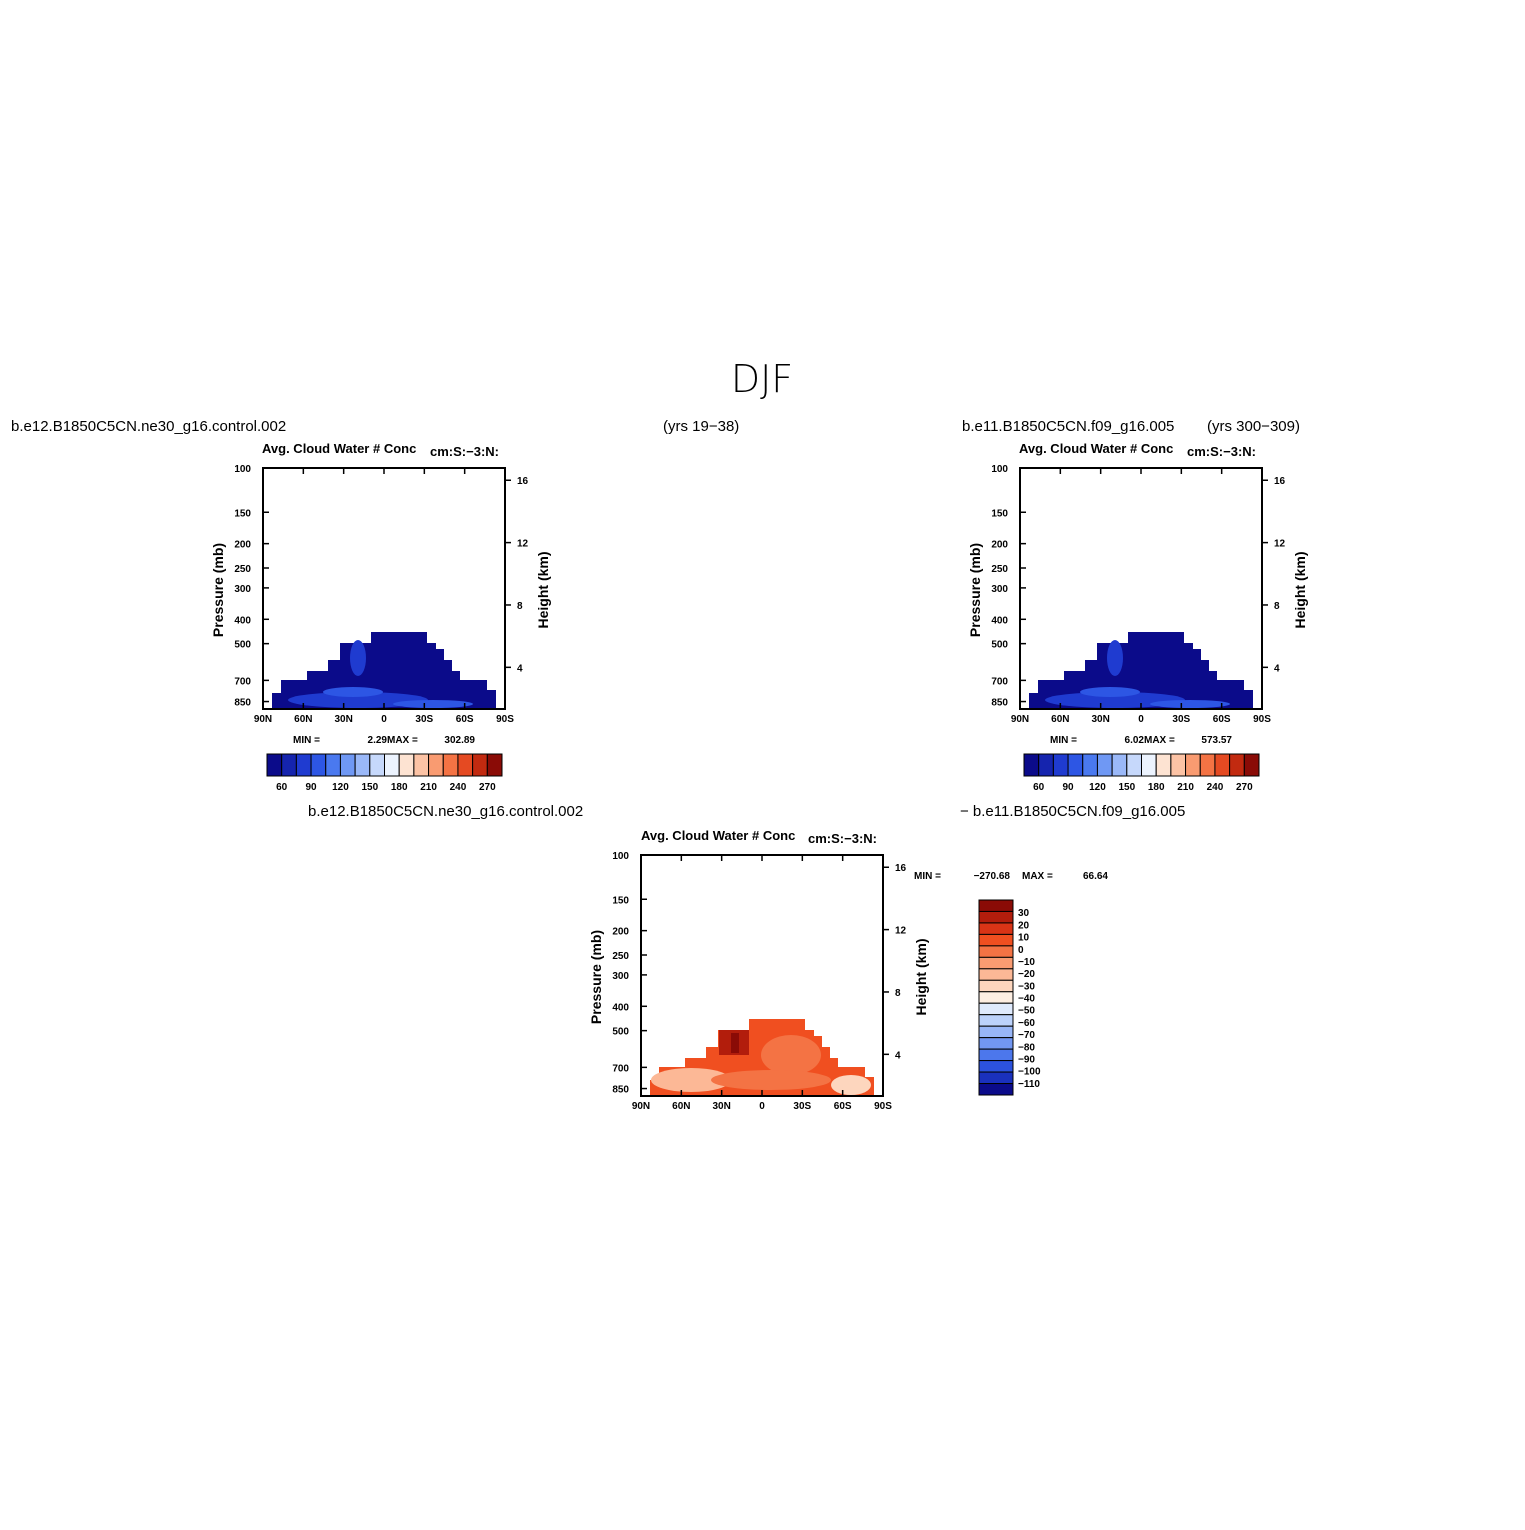 This screenshot has height=1530, width=1525. What do you see at coordinates (1095, 876) in the screenshot?
I see `stat-value: 66.64` at bounding box center [1095, 876].